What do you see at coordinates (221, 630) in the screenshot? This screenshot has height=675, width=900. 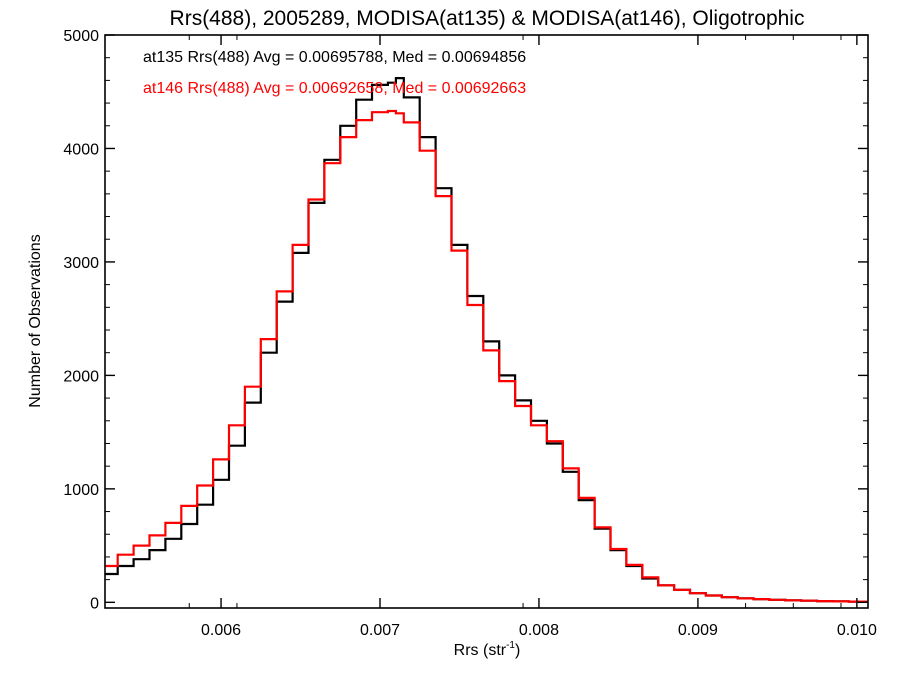 I see `x-tick-label: 0.006` at bounding box center [221, 630].